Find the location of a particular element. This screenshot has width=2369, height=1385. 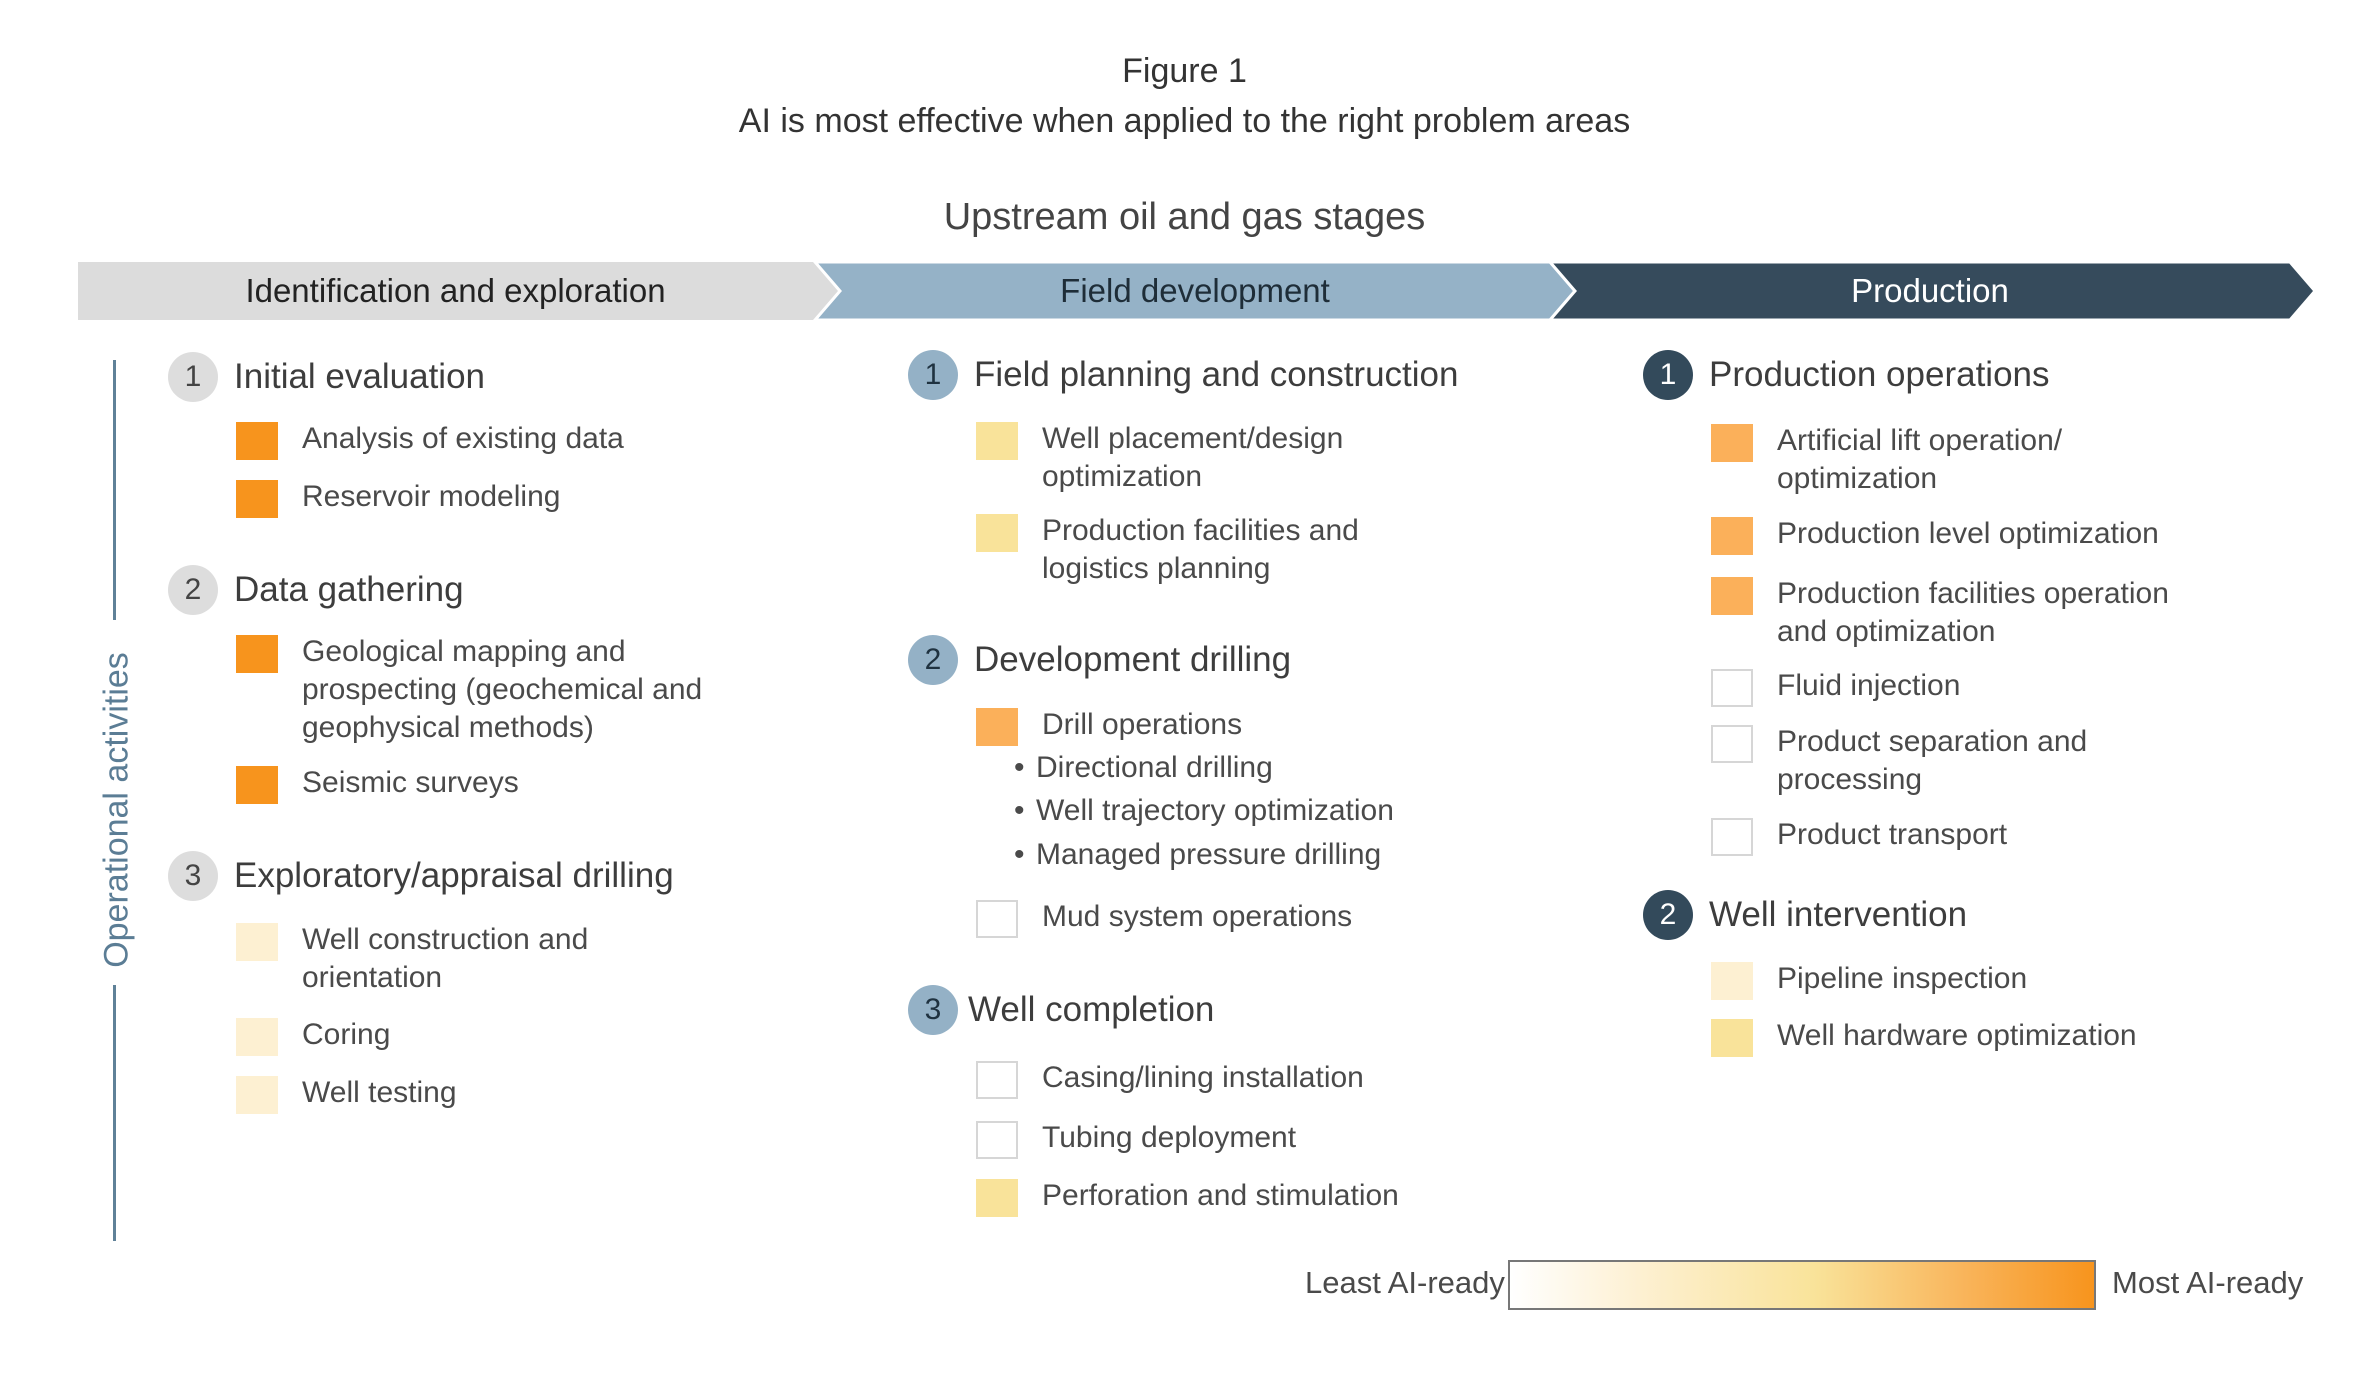

activity-label: Well hardware optimization is located at coordinates (1957, 1035).